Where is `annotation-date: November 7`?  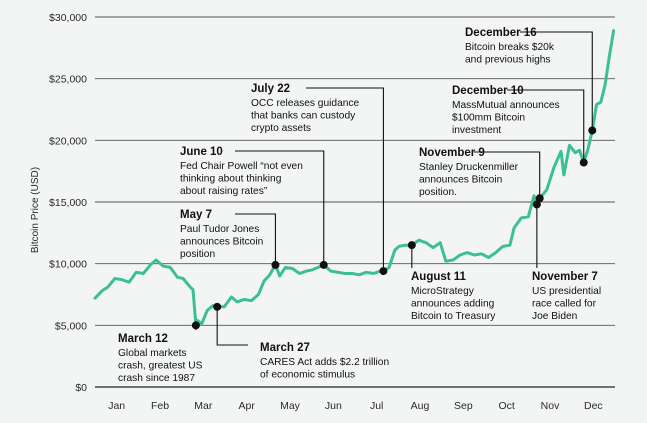 annotation-date: November 7 is located at coordinates (565, 277).